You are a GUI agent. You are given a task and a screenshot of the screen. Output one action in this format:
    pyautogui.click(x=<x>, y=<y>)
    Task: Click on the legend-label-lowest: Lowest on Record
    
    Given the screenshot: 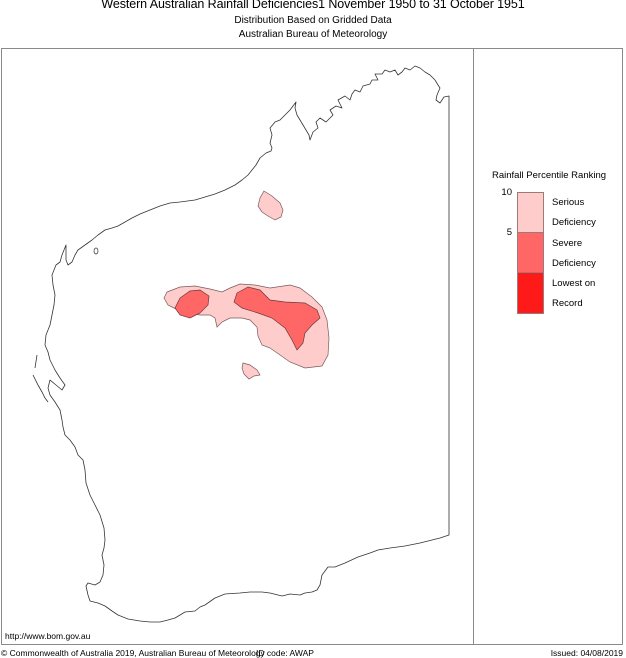 What is the action you would take?
    pyautogui.click(x=587, y=294)
    